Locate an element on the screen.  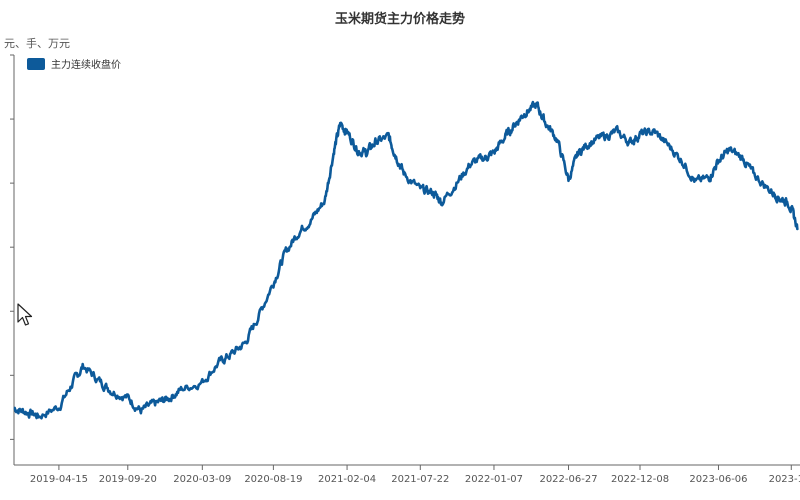
chart-title: 玉米期货主力价格走势 is located at coordinates (399, 19).